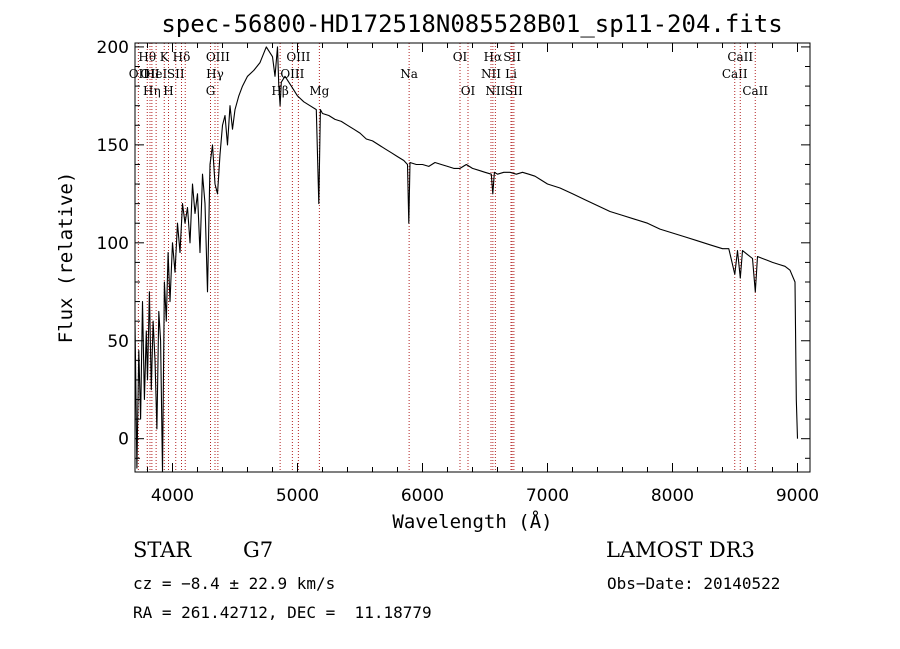 This screenshot has height=649, width=900. Describe the element at coordinates (162, 550) in the screenshot. I see `object-class: STAR` at that location.